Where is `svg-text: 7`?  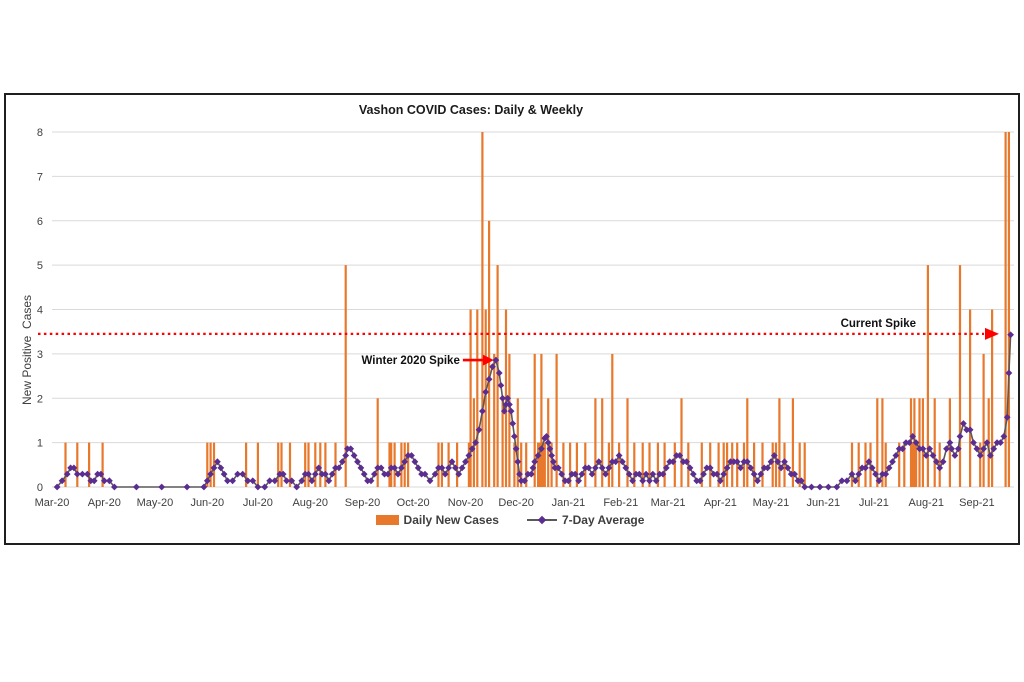 svg-text: 7 is located at coordinates (40, 177).